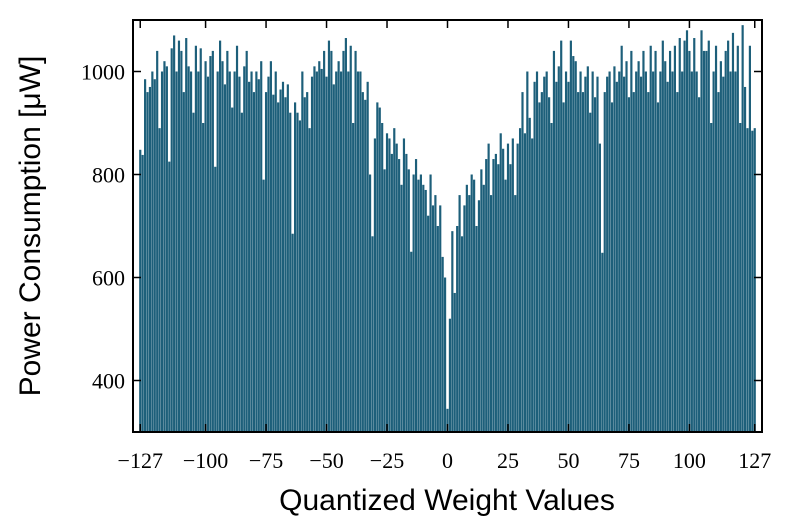  Describe the element at coordinates (30, 226) in the screenshot. I see `y-axis-label: Power Consumption [μW]` at that location.